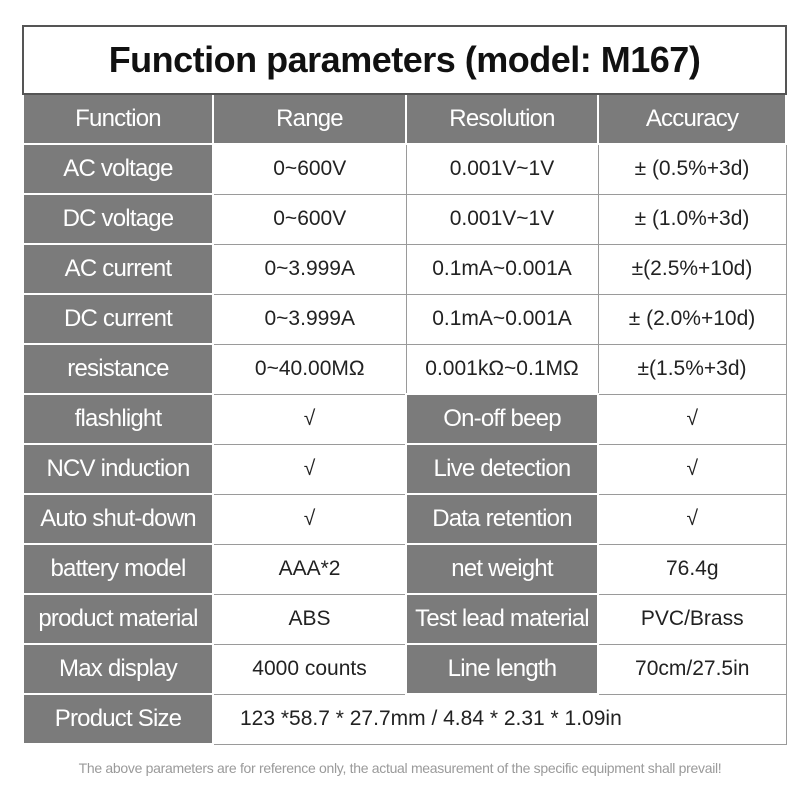 The image size is (800, 800). I want to click on value-cell: 0.001kΩ~0.1MΩ, so click(502, 369).